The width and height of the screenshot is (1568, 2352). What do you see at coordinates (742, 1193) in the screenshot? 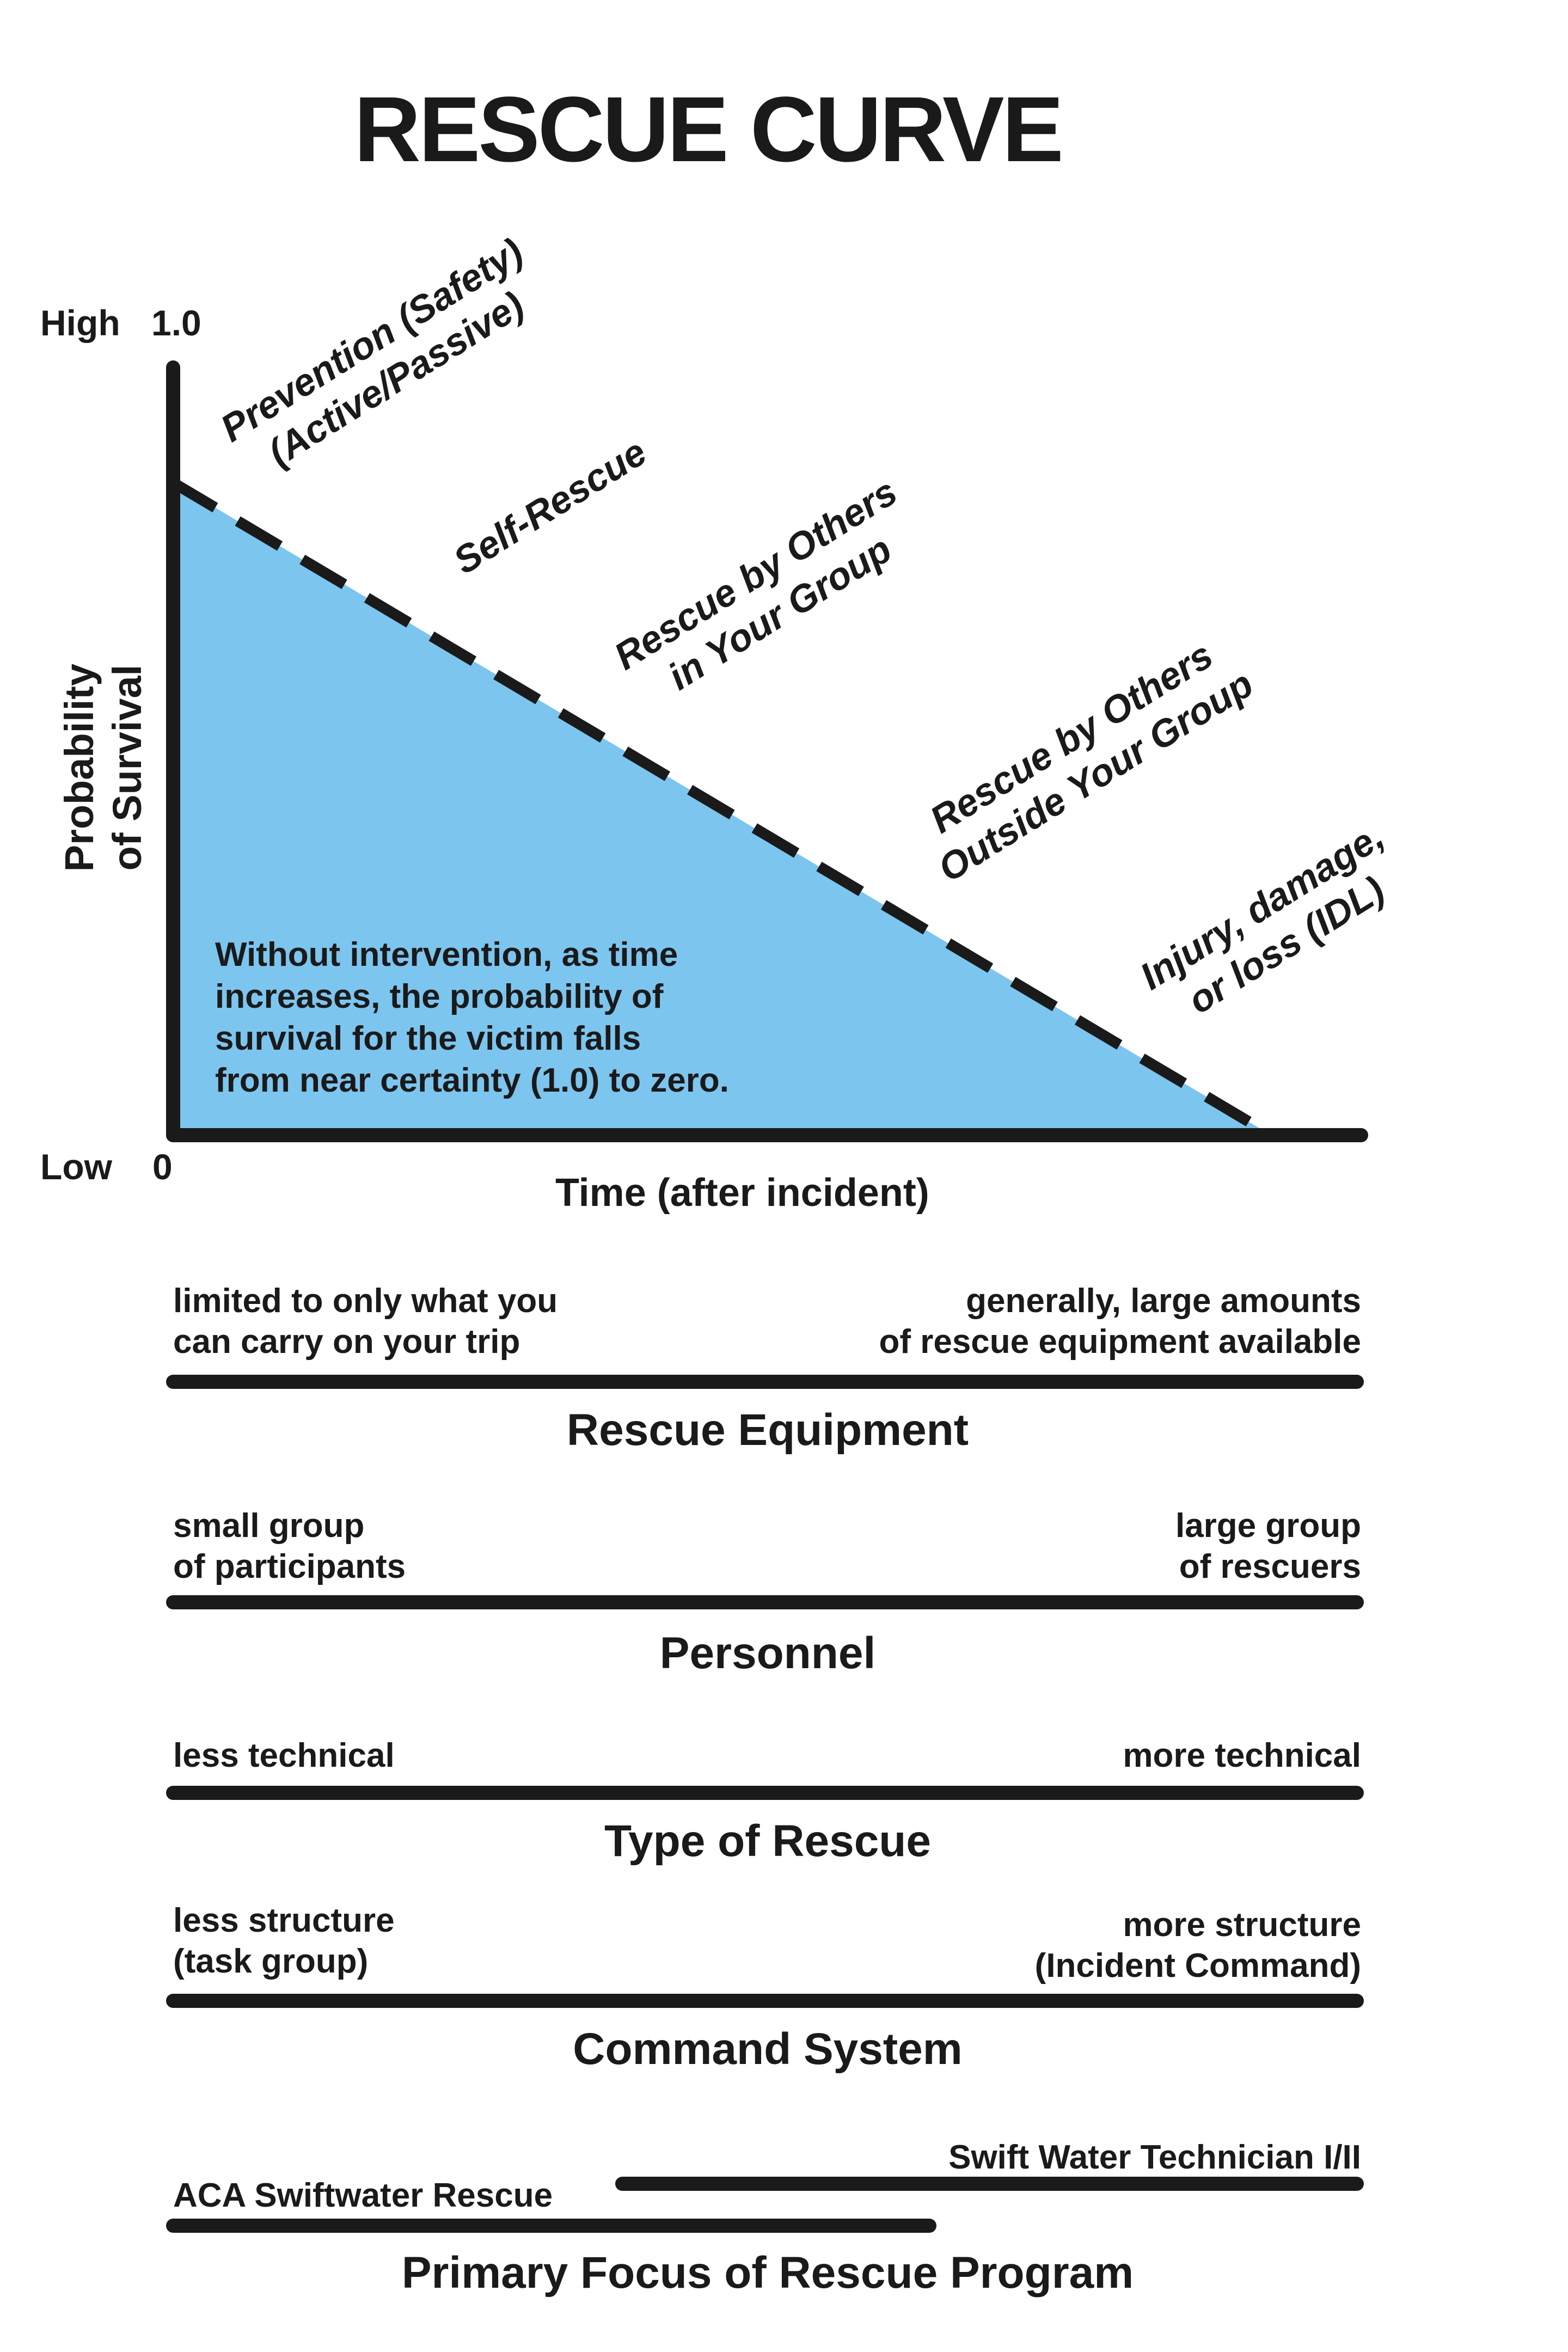
I see `x-axis-title: Time (after incident)` at bounding box center [742, 1193].